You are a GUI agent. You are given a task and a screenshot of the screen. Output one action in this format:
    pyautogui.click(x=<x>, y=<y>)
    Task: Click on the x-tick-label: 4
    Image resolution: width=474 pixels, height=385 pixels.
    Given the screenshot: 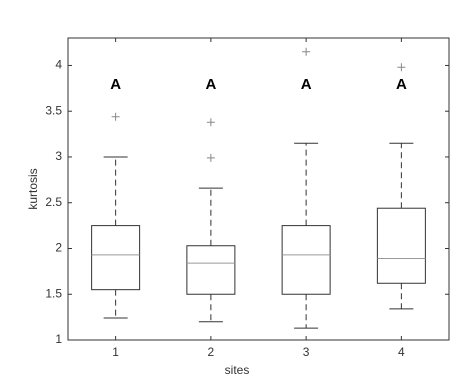 What is the action you would take?
    pyautogui.click(x=401, y=352)
    